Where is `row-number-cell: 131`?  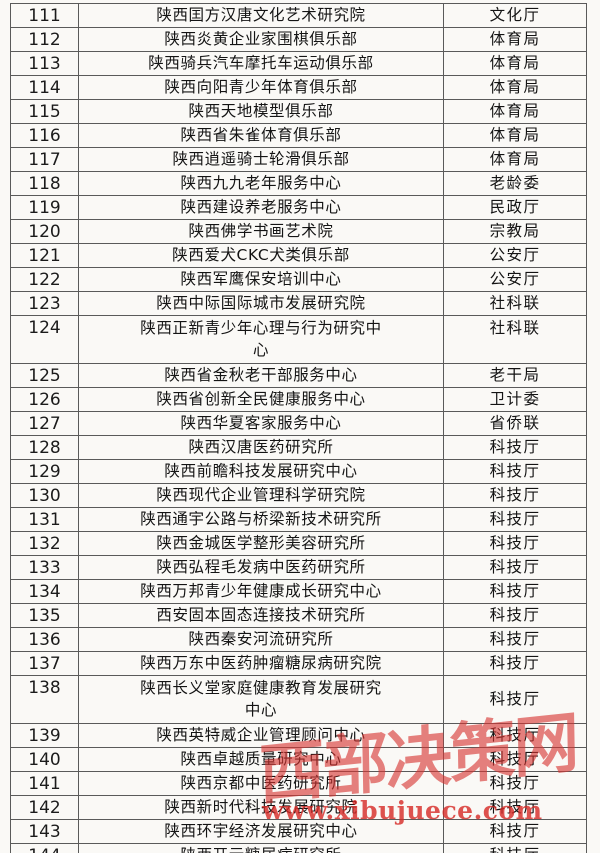
row-number-cell: 131 is located at coordinates (44, 519).